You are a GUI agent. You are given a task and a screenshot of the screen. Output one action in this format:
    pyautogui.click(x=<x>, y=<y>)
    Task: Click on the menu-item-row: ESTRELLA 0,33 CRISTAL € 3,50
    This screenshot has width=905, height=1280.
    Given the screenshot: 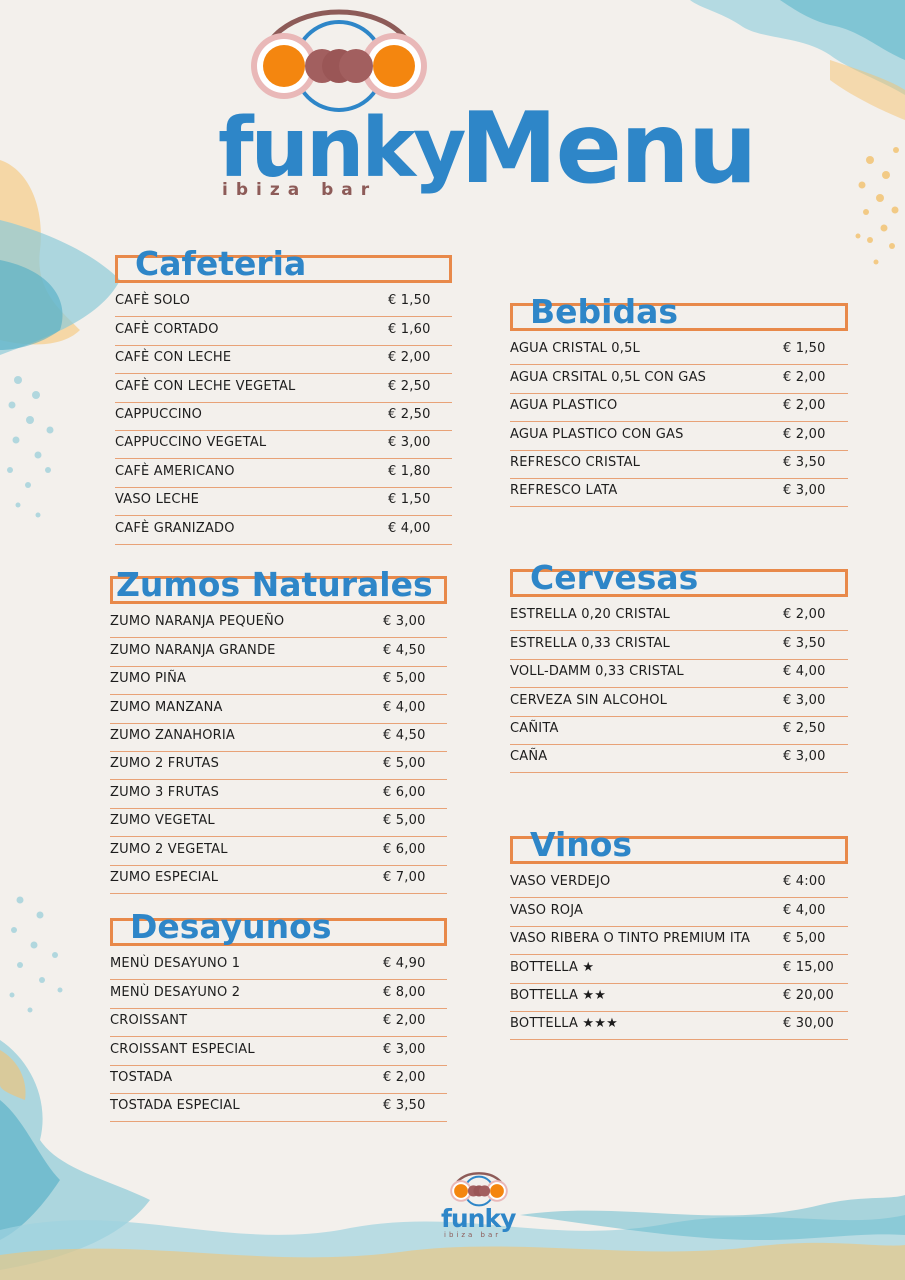 What is the action you would take?
    pyautogui.click(x=679, y=645)
    